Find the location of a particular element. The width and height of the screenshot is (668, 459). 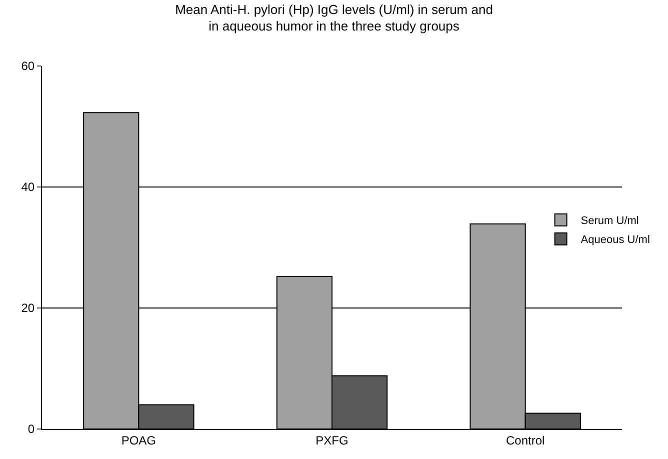

legend-label: Aqueous U/ml is located at coordinates (615, 240).